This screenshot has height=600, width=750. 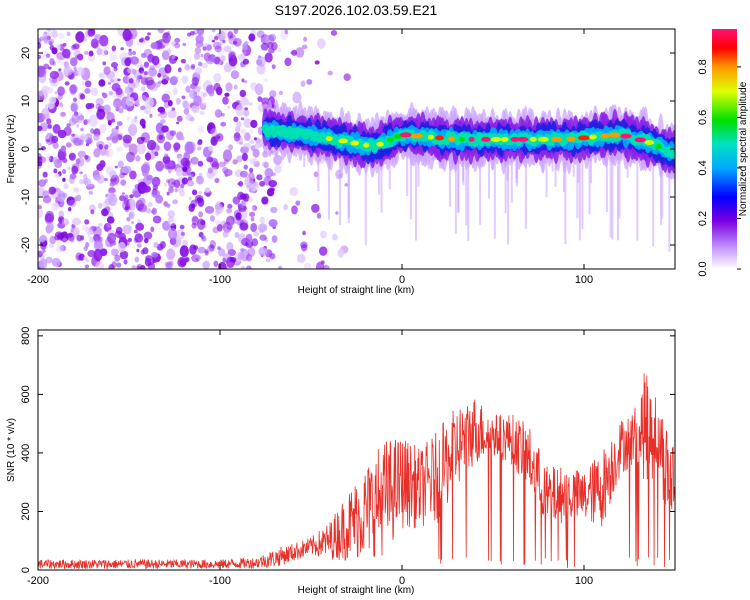 What do you see at coordinates (402, 581) in the screenshot?
I see `snr-x-tick-label: 0` at bounding box center [402, 581].